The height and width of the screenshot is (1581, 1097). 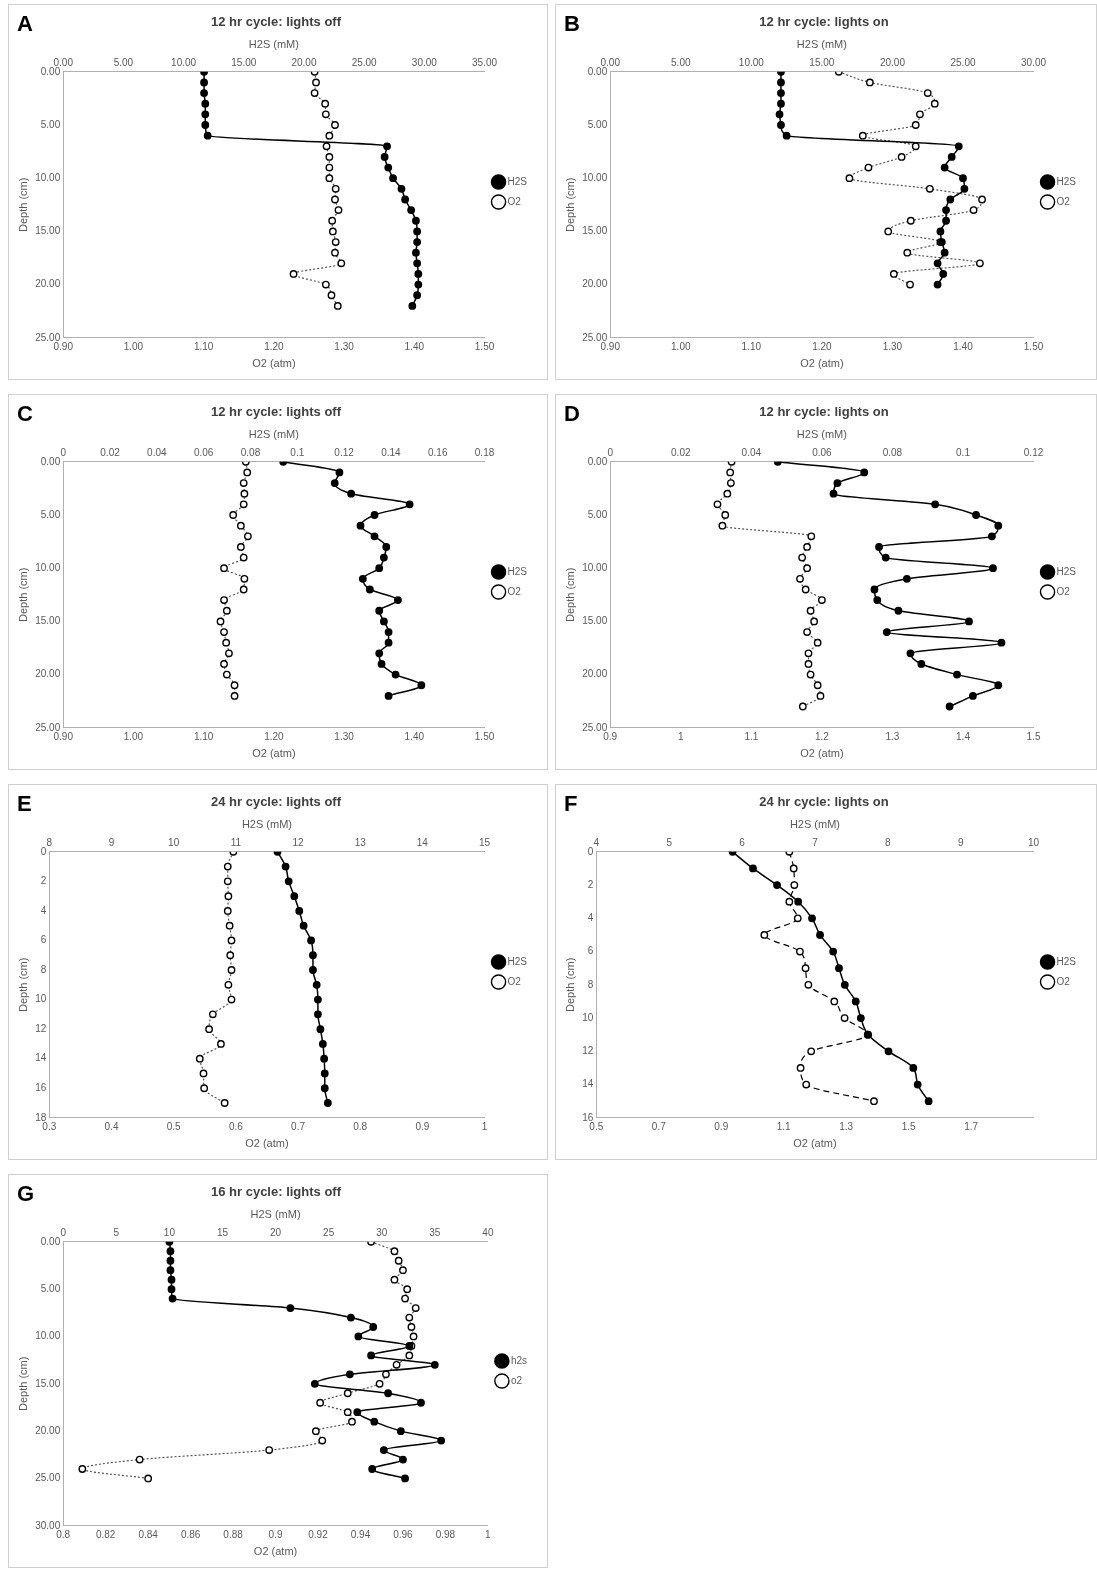 I want to click on x-tick-label: 0.86, so click(x=190, y=1534).